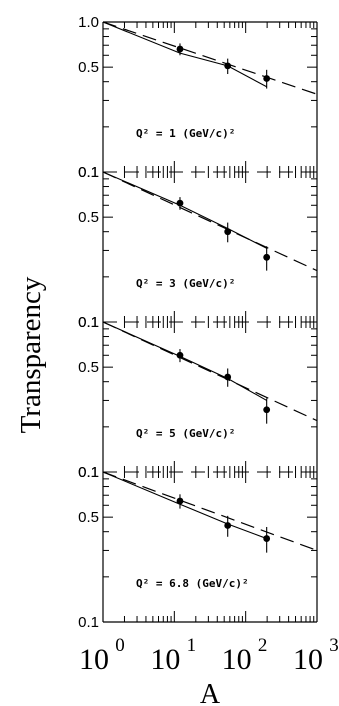  I want to click on x-tick-label-exponent: 0, so click(120, 645).